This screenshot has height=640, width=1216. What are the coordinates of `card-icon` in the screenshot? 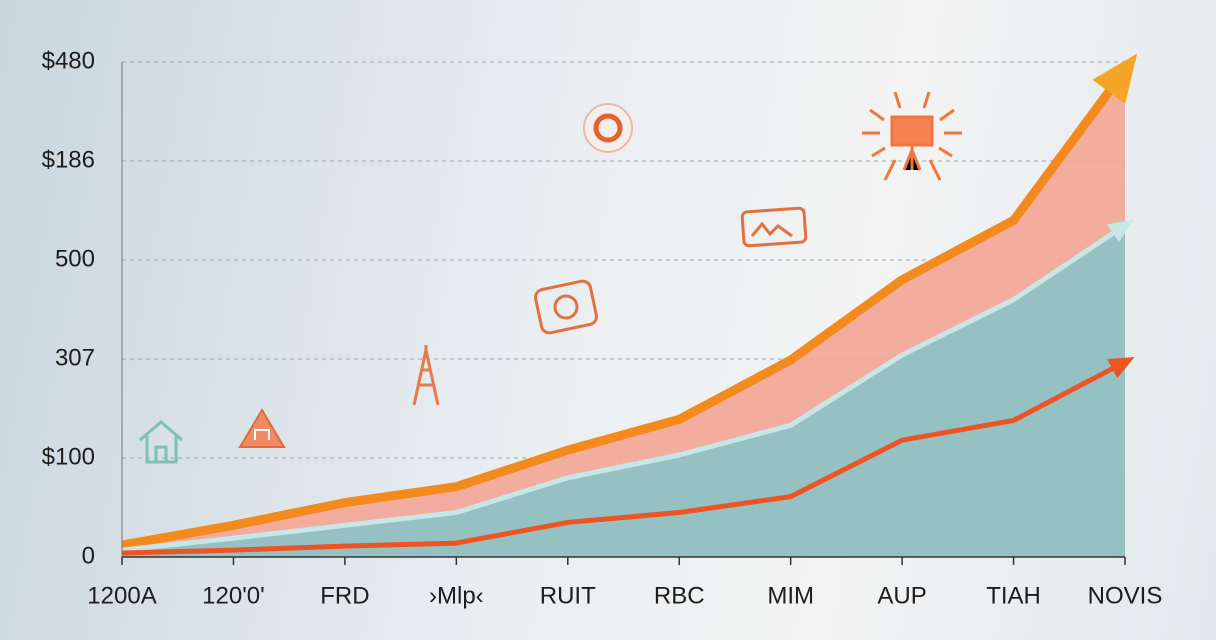 It's located at (774, 227).